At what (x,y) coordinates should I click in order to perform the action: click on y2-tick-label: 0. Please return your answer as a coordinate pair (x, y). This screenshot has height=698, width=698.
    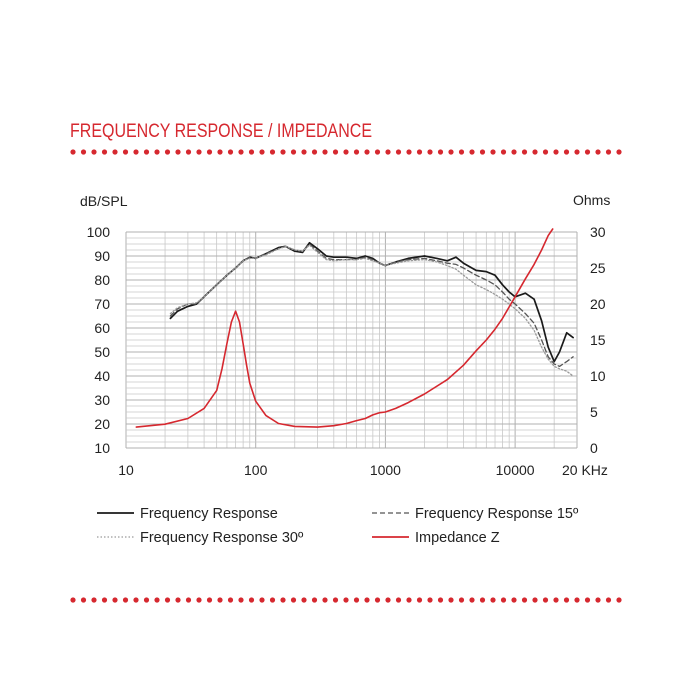
    Looking at the image, I should click on (594, 448).